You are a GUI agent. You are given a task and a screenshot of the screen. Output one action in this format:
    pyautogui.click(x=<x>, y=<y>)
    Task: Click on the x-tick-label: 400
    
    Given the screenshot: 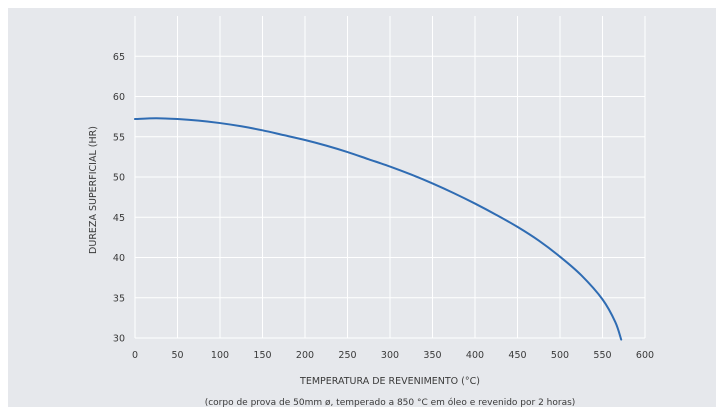 What is the action you would take?
    pyautogui.click(x=475, y=355)
    